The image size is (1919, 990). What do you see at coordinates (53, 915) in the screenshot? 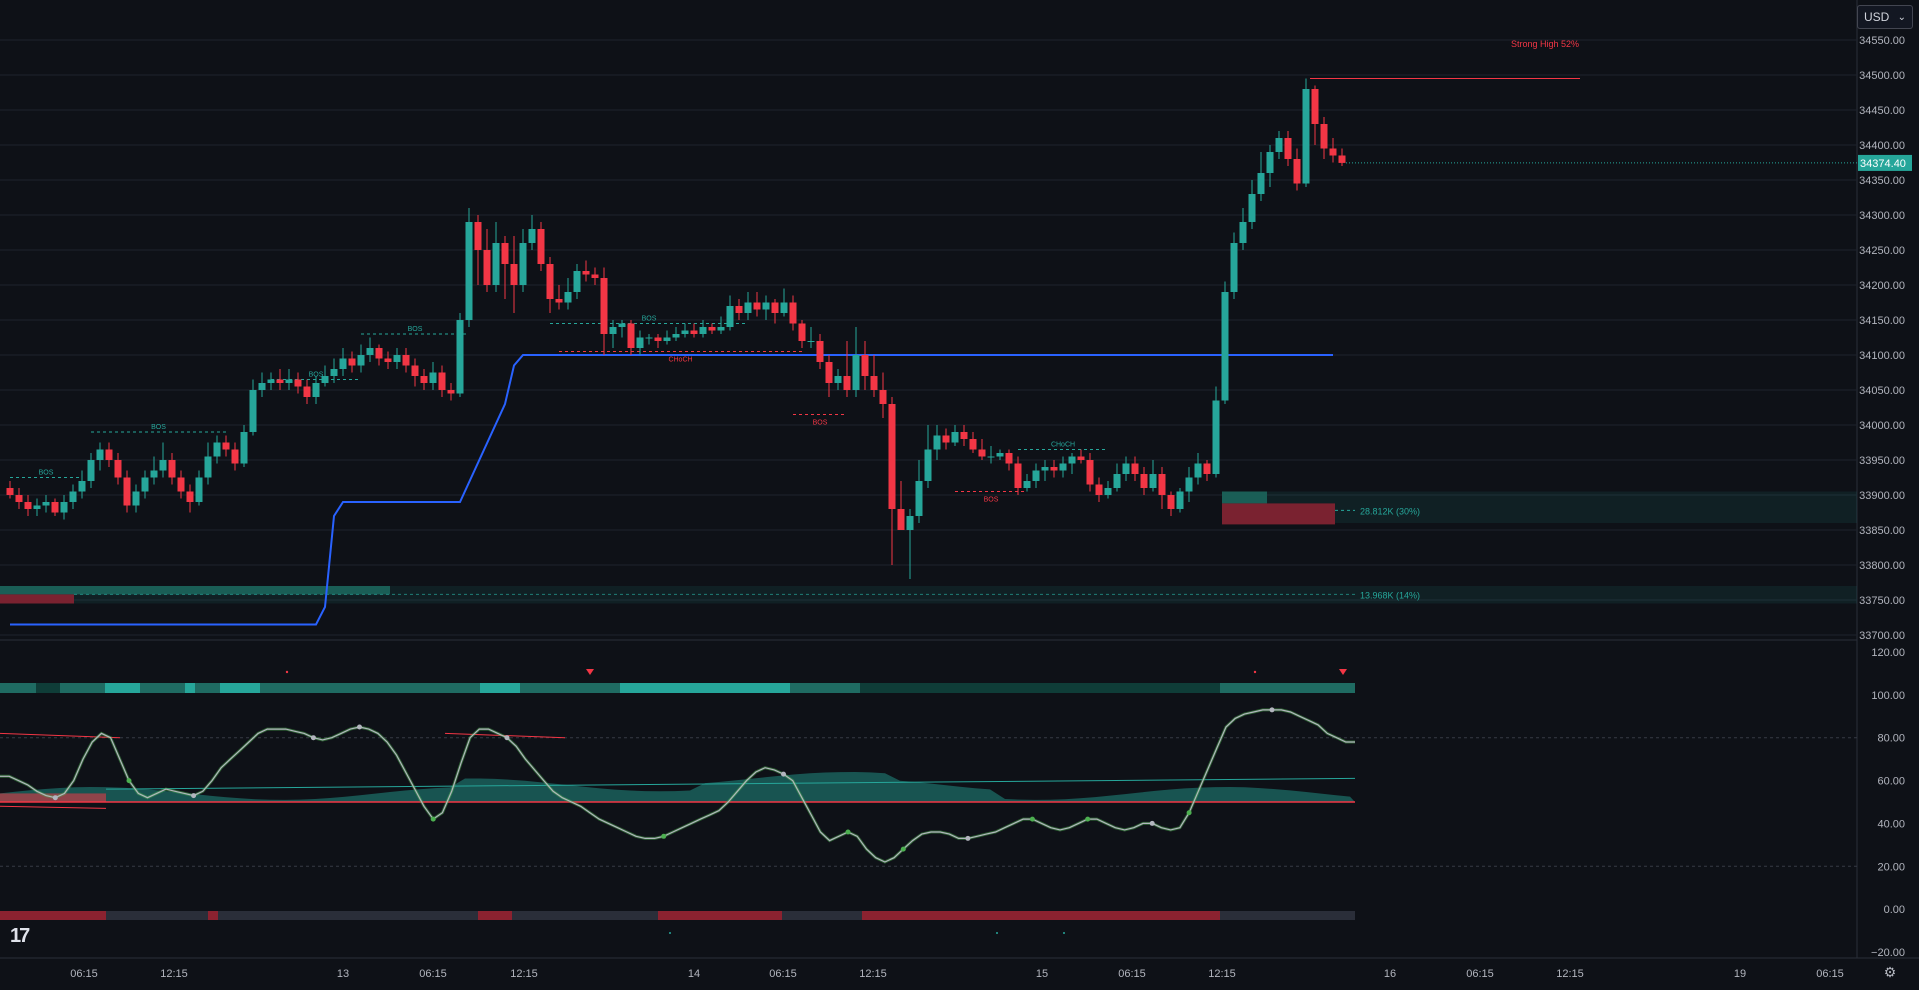
I see `heat-bar-bottom-segment` at bounding box center [53, 915].